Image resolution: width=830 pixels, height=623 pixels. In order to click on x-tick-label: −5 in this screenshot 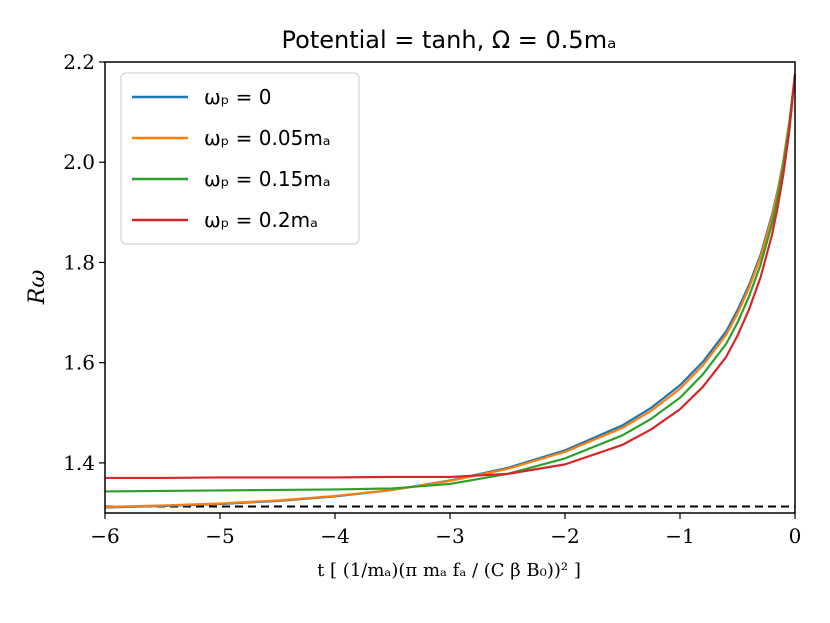, I will do `click(219, 536)`.